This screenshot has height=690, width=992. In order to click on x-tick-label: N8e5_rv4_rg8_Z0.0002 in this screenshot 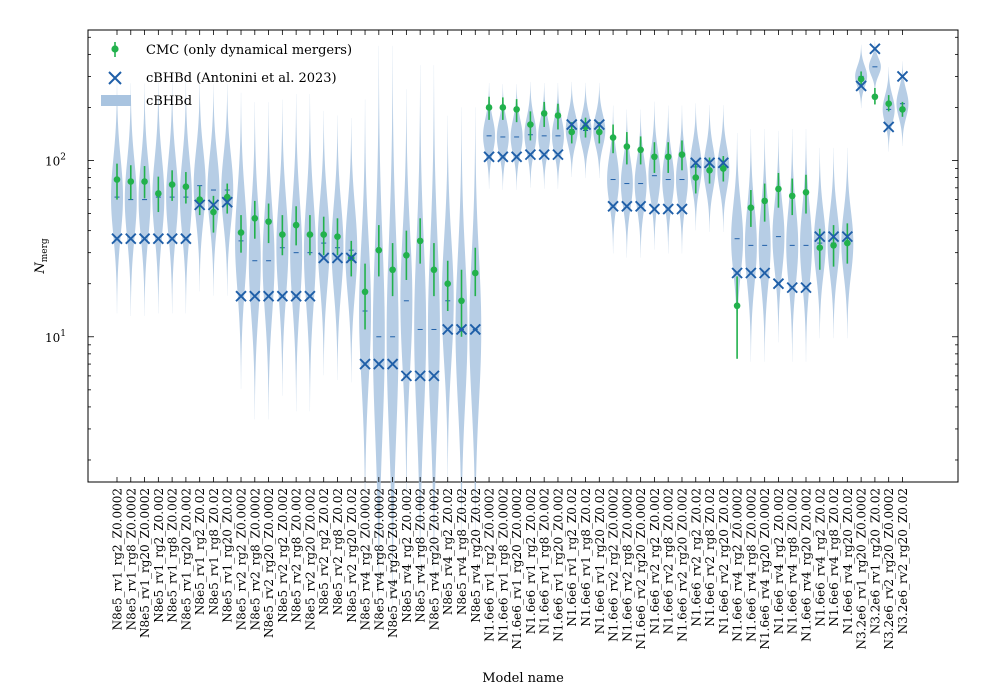, I will do `click(379, 559)`.